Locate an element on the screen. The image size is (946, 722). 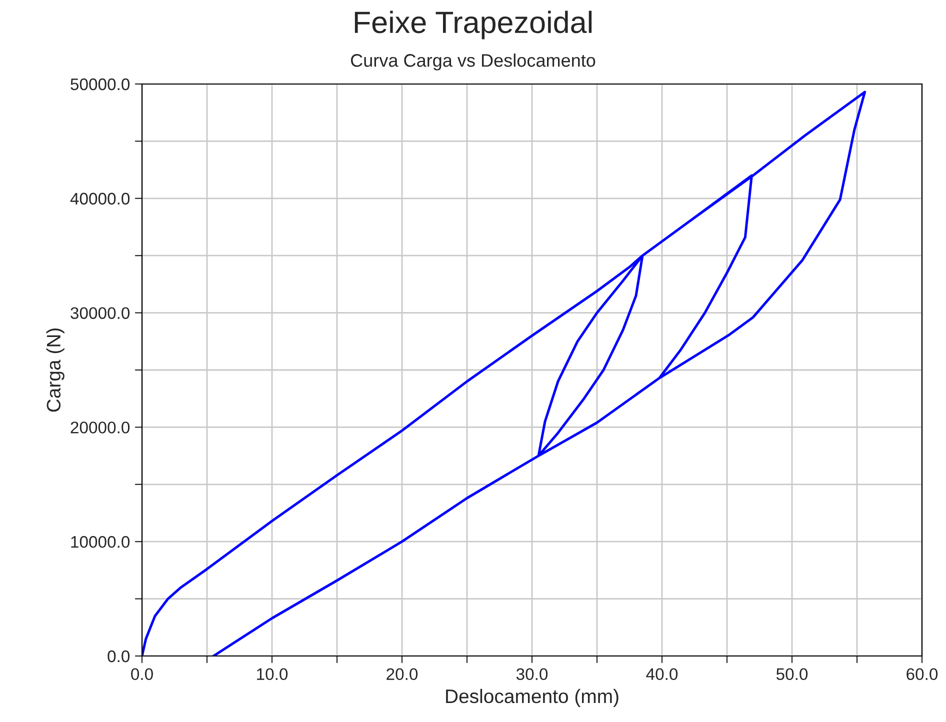
y-tick-label: 50000.0 is located at coordinates (100, 84).